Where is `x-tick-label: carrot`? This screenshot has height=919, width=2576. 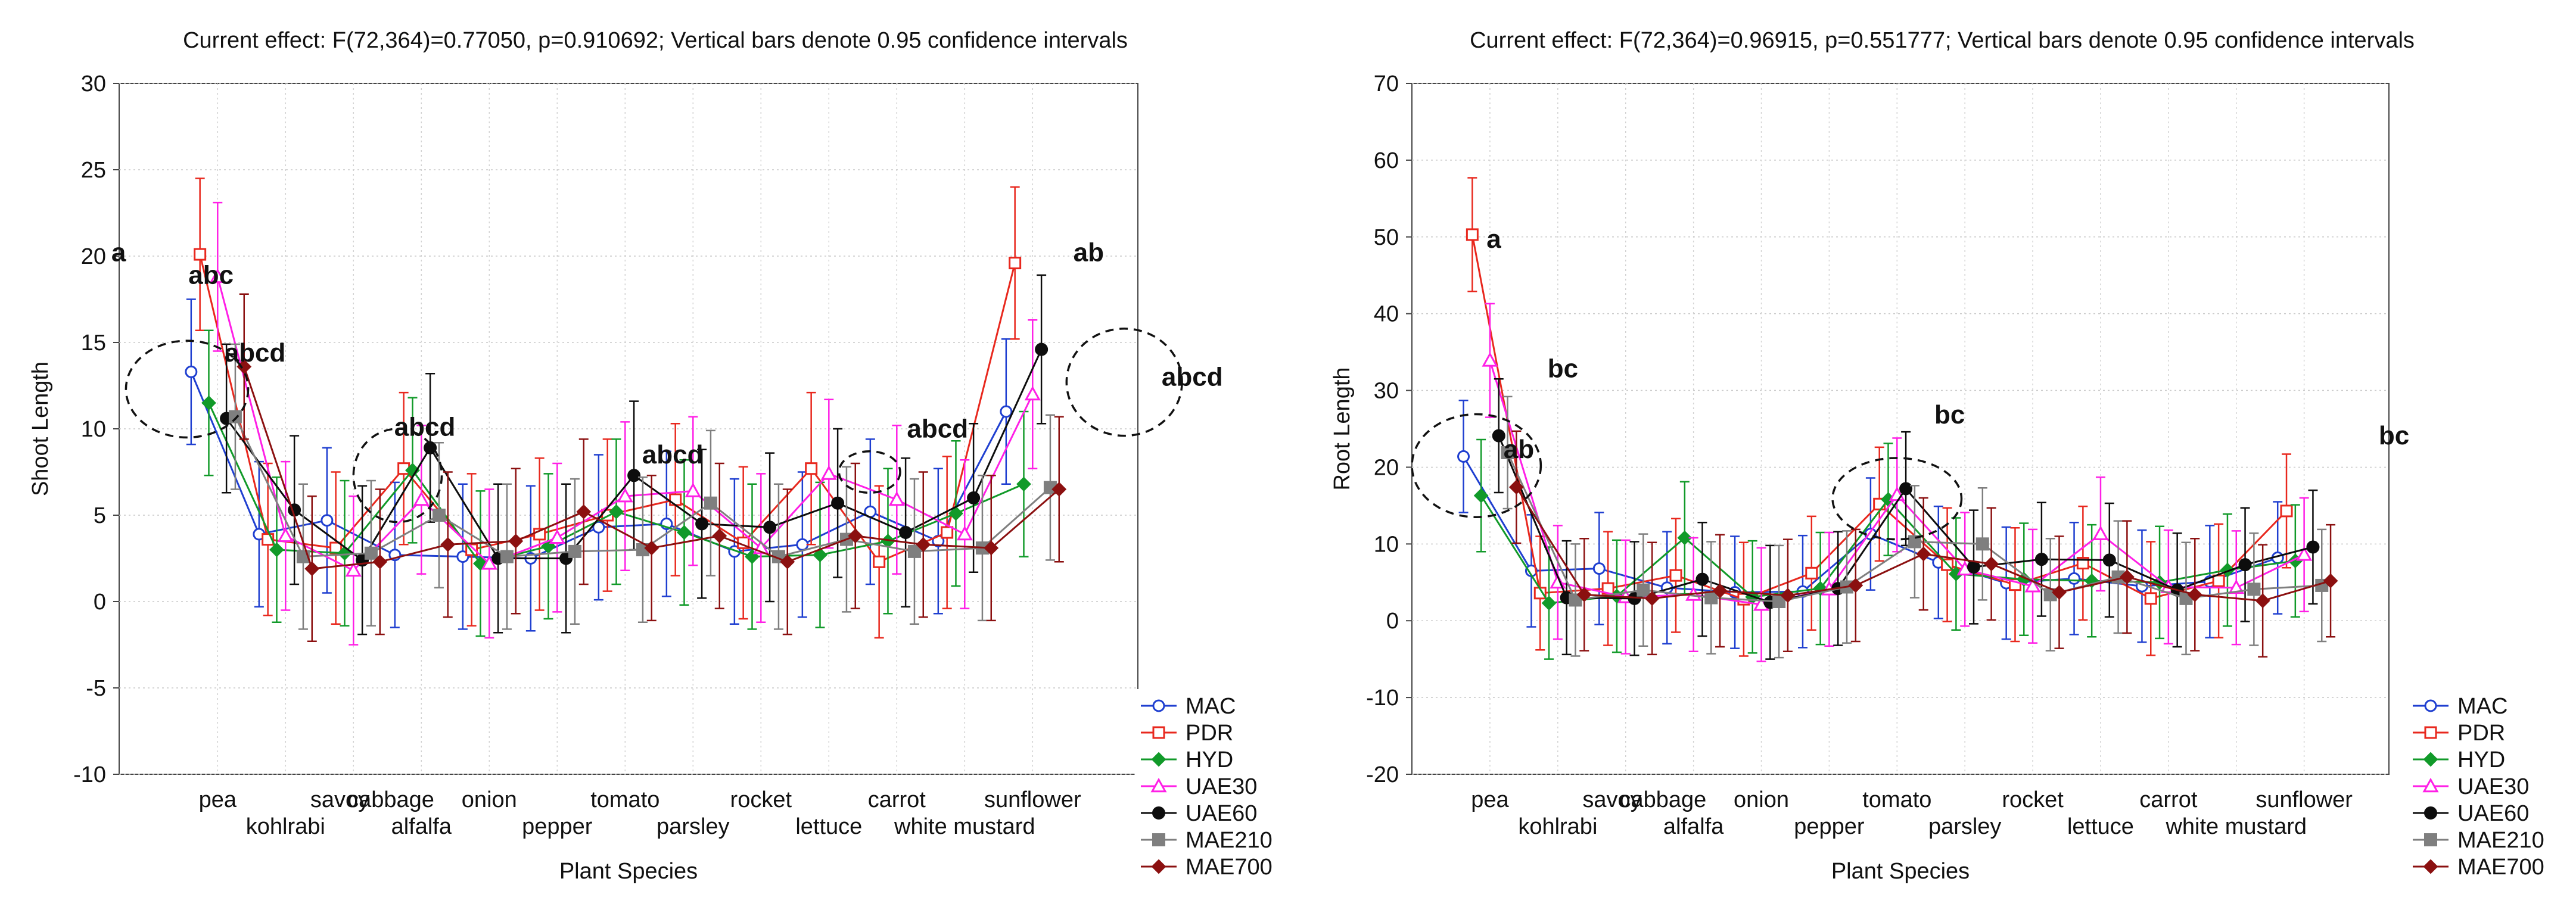 x-tick-label: carrot is located at coordinates (897, 800).